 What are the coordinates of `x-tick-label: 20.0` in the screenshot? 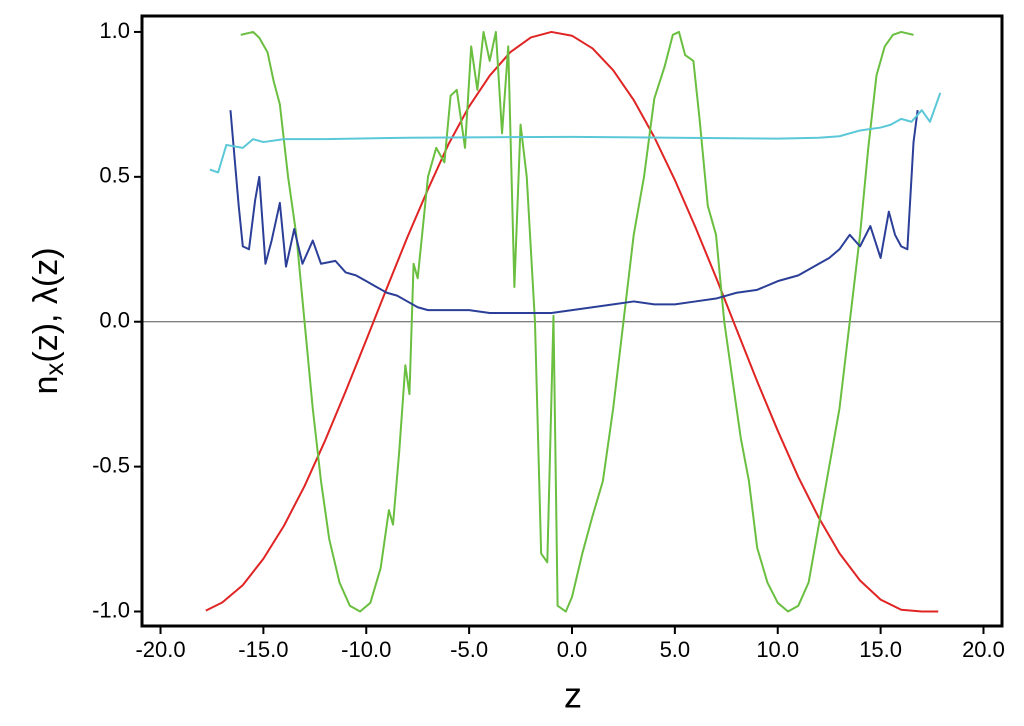 It's located at (983, 649).